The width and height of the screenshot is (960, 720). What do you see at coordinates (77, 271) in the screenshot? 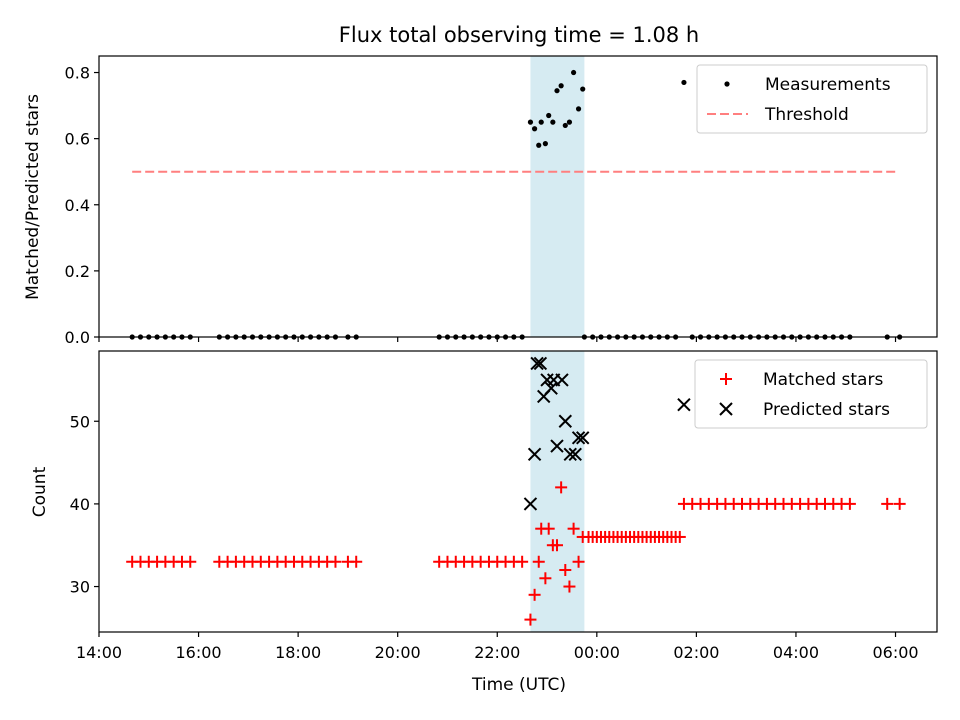
I see `top-ytick-label: 0.2` at bounding box center [77, 271].